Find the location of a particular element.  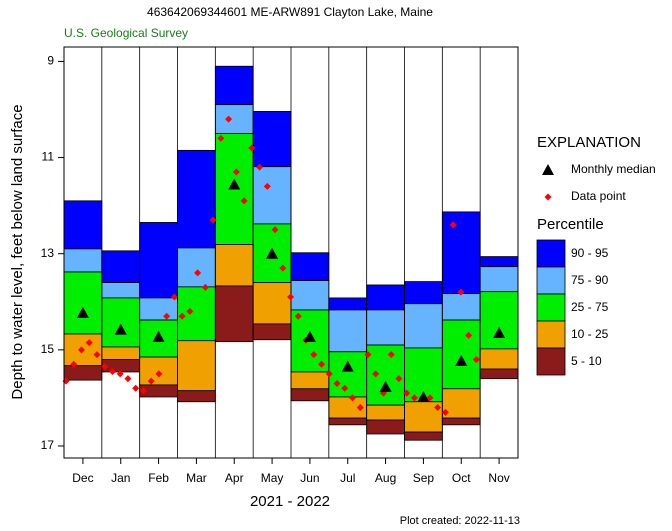

x-tick-label: Jul is located at coordinates (347, 478).